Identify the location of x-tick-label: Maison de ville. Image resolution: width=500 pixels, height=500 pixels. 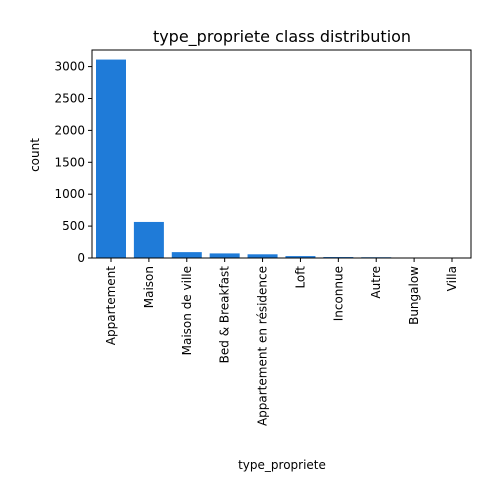
(187, 310).